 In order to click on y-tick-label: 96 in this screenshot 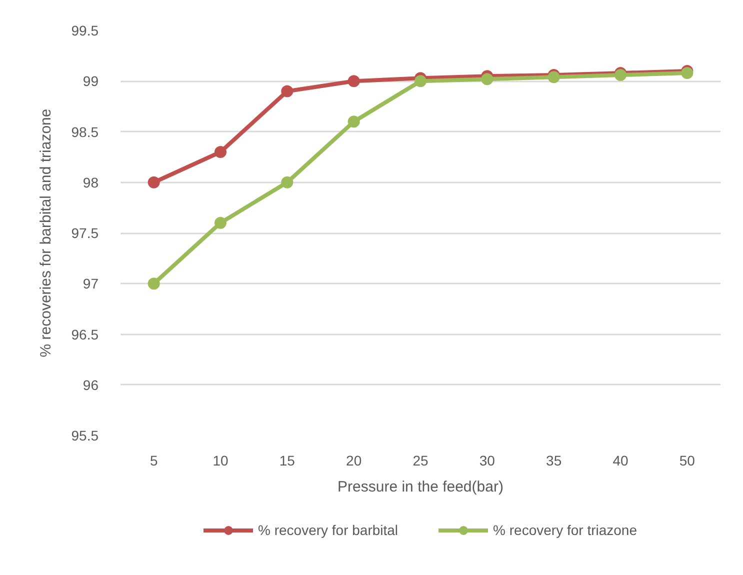, I will do `click(90, 384)`.